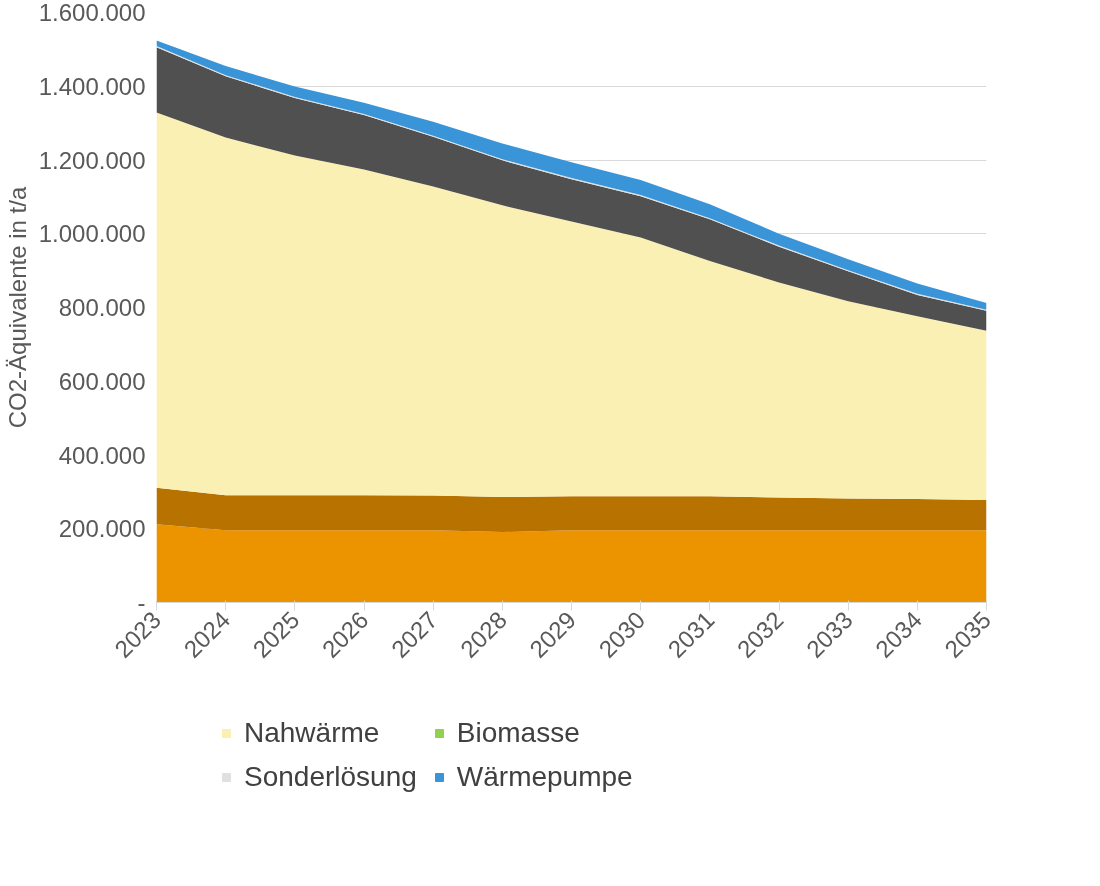 The width and height of the screenshot is (1100, 886). I want to click on y-tick-label: 400.000, so click(102, 455).